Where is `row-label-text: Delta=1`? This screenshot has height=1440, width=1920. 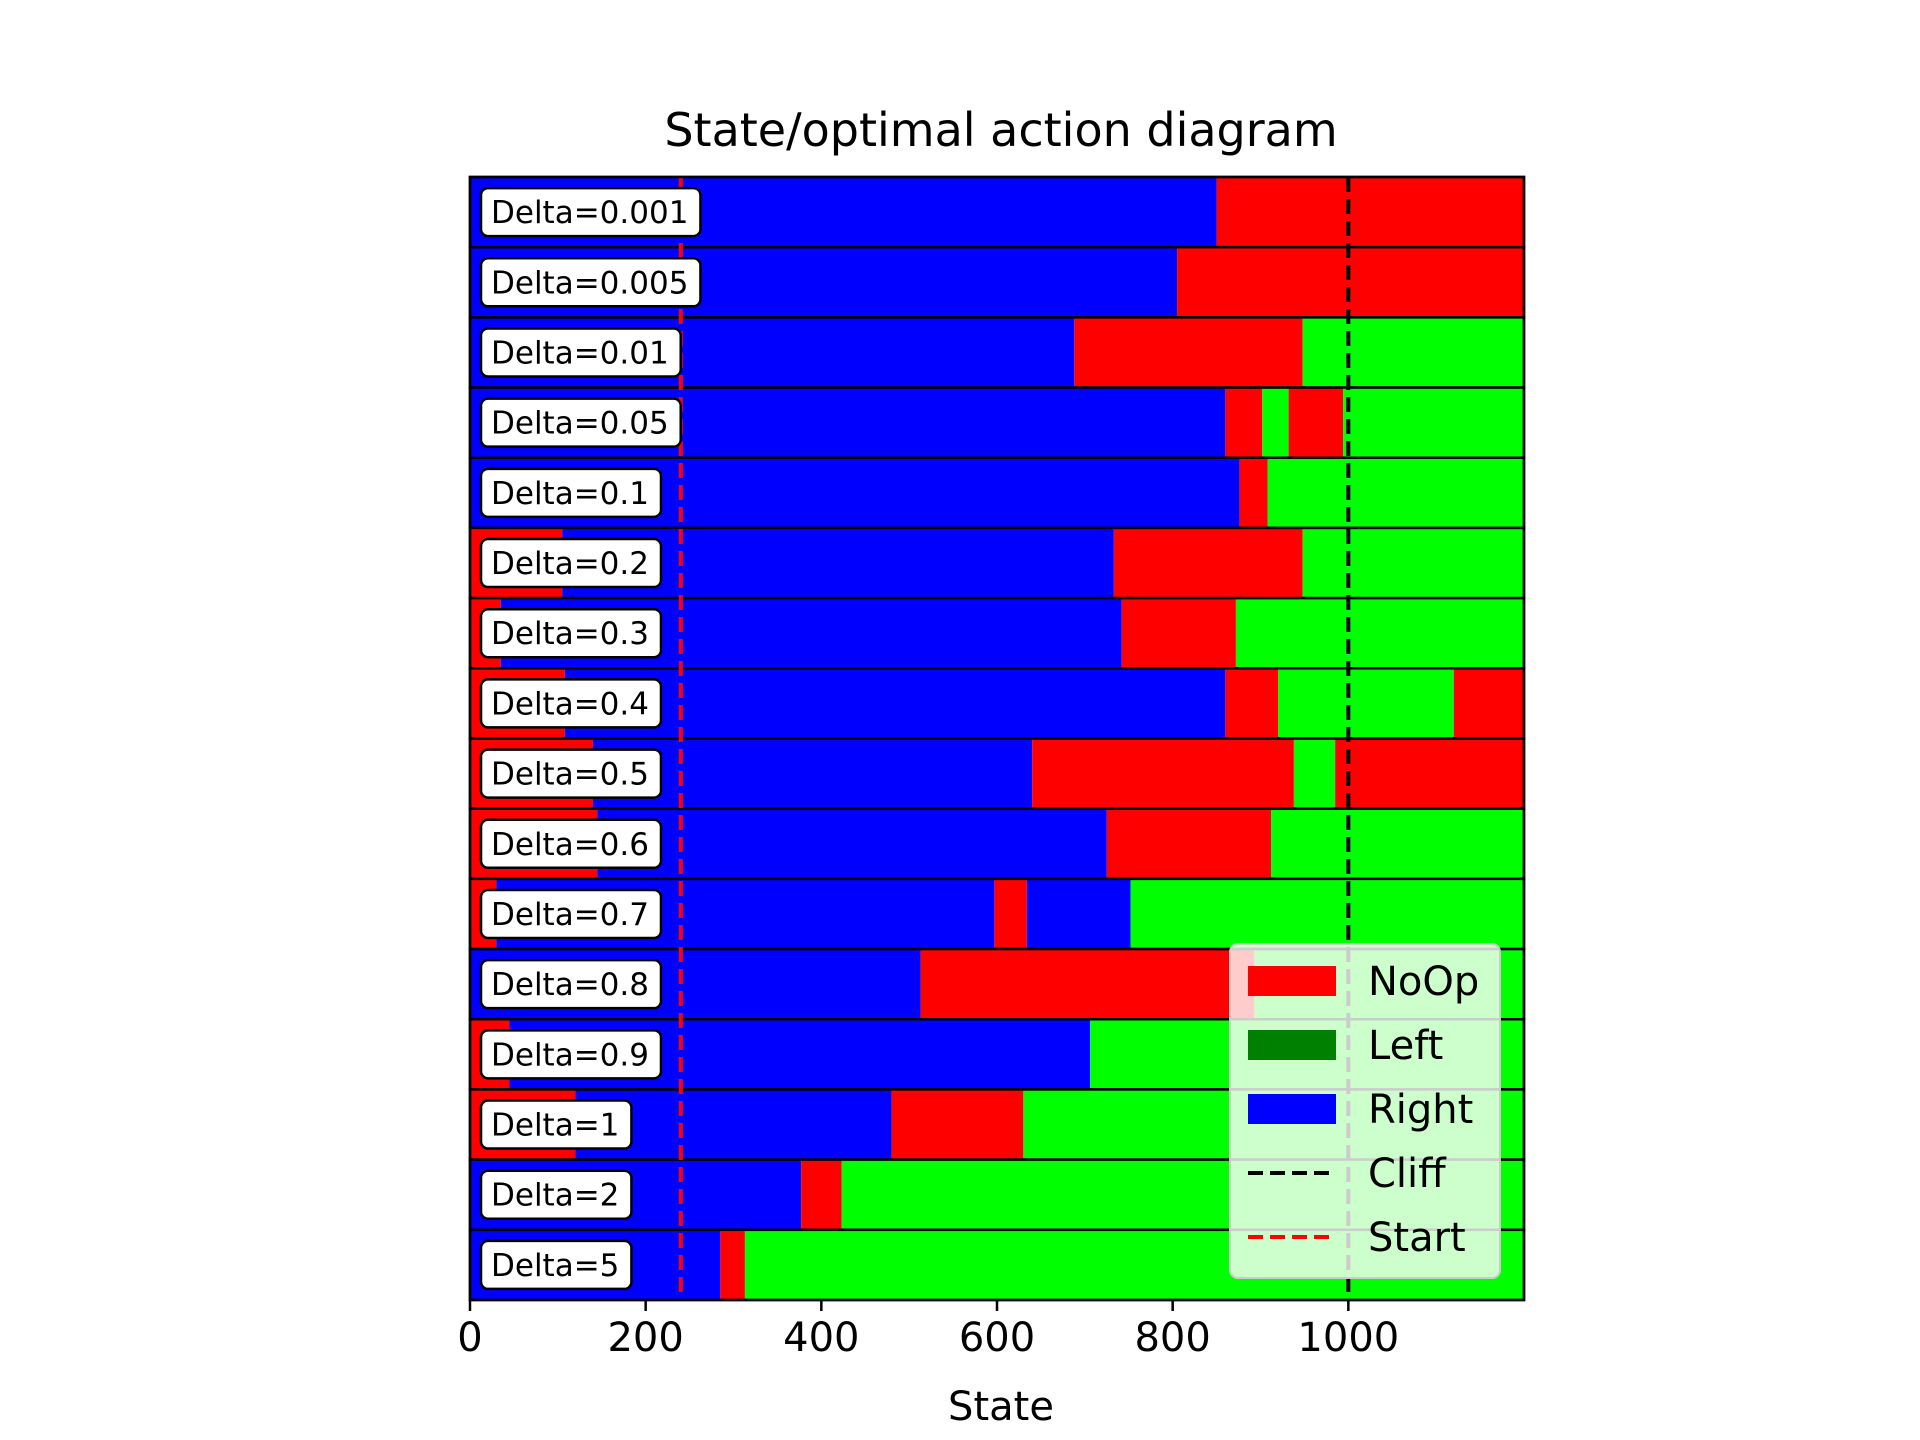 row-label-text: Delta=1 is located at coordinates (555, 1126).